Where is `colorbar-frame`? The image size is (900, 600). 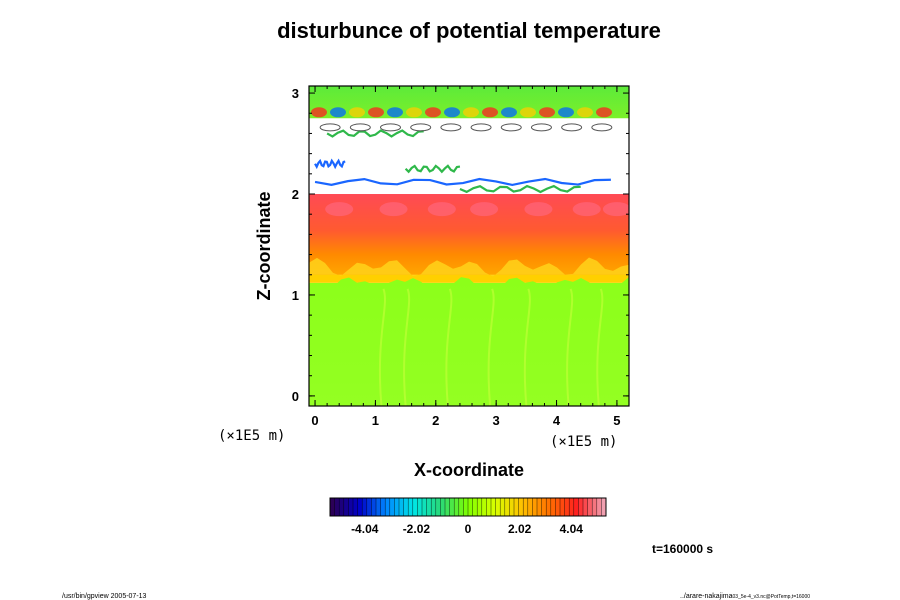 colorbar-frame is located at coordinates (468, 507).